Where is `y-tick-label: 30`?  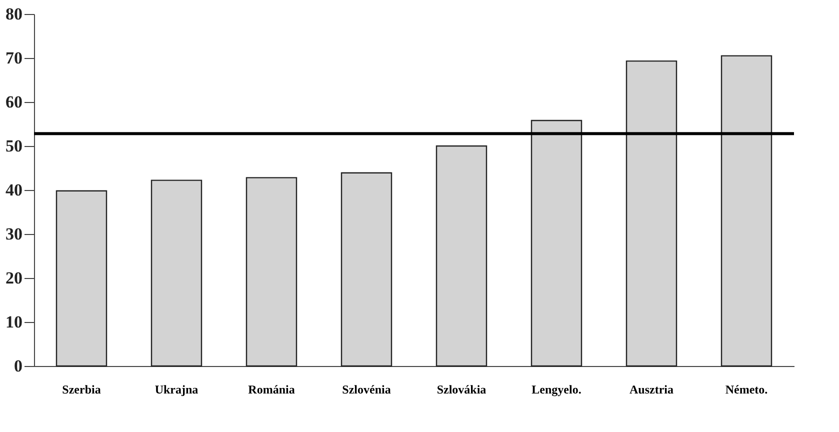 y-tick-label: 30 is located at coordinates (14, 234).